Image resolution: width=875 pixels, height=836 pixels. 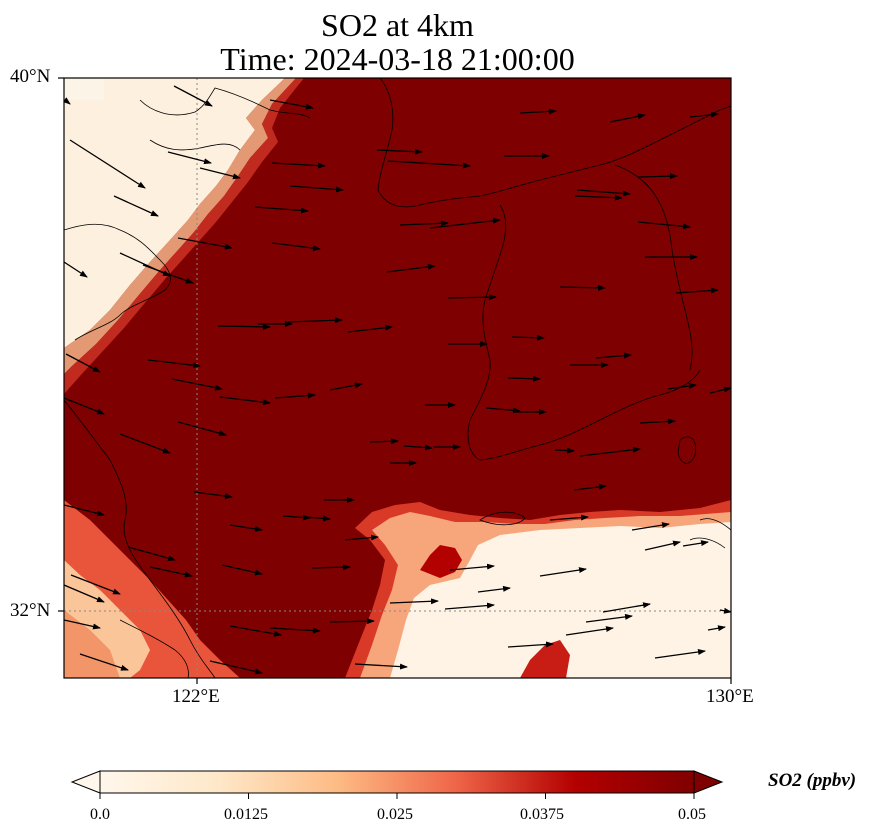 I want to click on colorbar-min-extend, so click(x=85, y=782).